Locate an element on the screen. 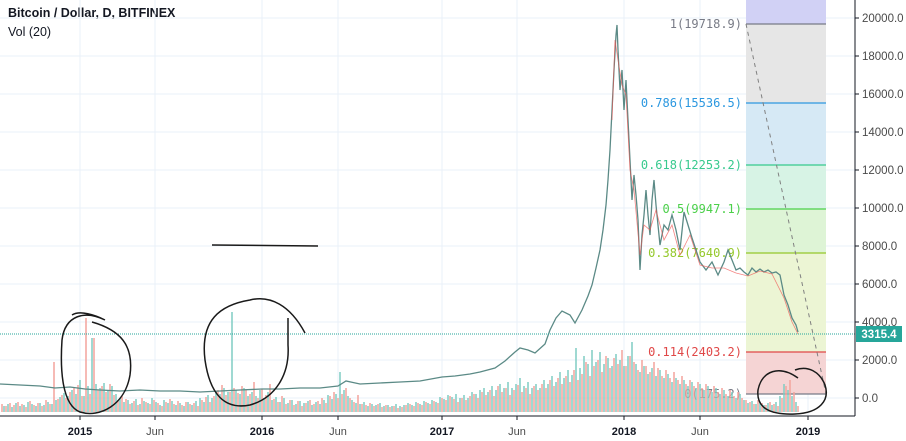  time-tick: 2019 is located at coordinates (808, 432).